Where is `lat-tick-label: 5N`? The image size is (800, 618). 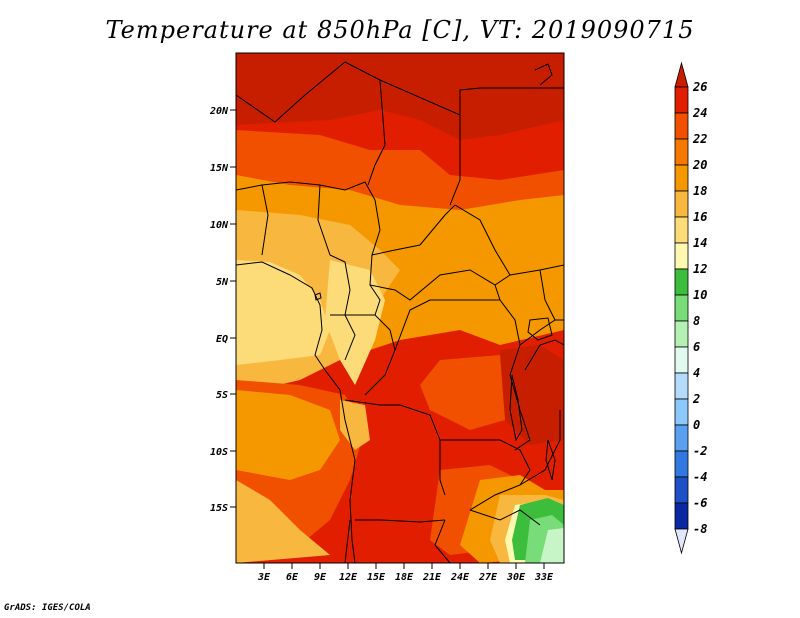
lat-tick-label: 5N is located at coordinates (222, 282).